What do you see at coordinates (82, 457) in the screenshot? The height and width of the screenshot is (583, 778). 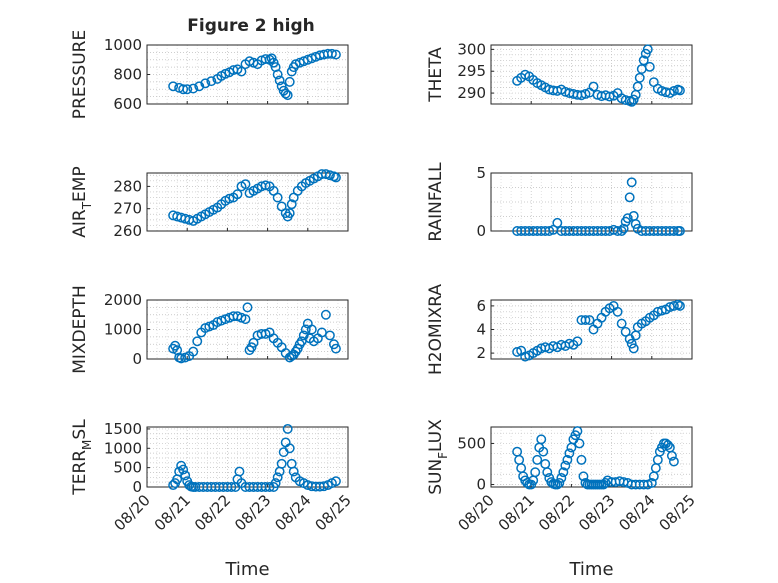 I see `y-axis-label: TERRMSL` at bounding box center [82, 457].